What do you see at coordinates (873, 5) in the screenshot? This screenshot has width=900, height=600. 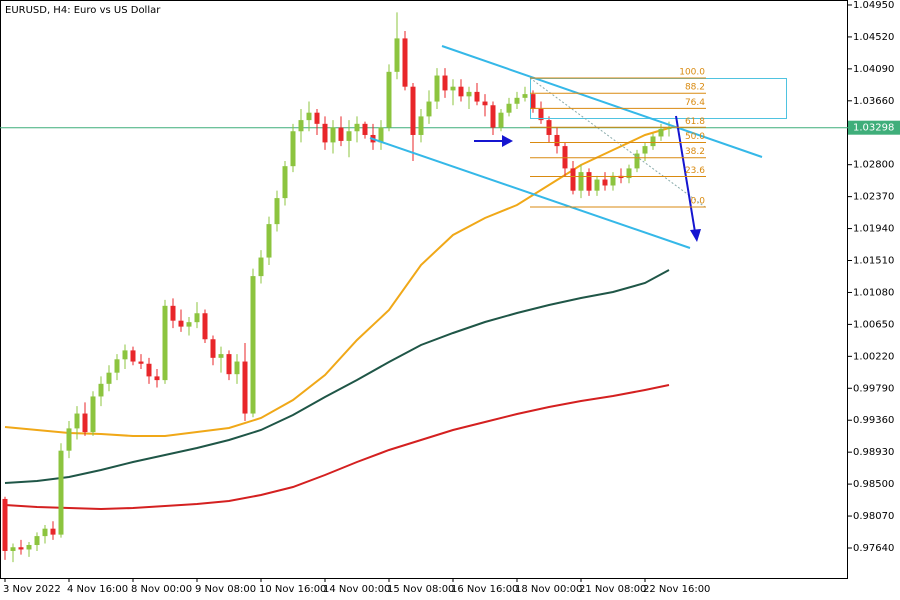 I see `y-tick-label: 1.04950` at bounding box center [873, 5].